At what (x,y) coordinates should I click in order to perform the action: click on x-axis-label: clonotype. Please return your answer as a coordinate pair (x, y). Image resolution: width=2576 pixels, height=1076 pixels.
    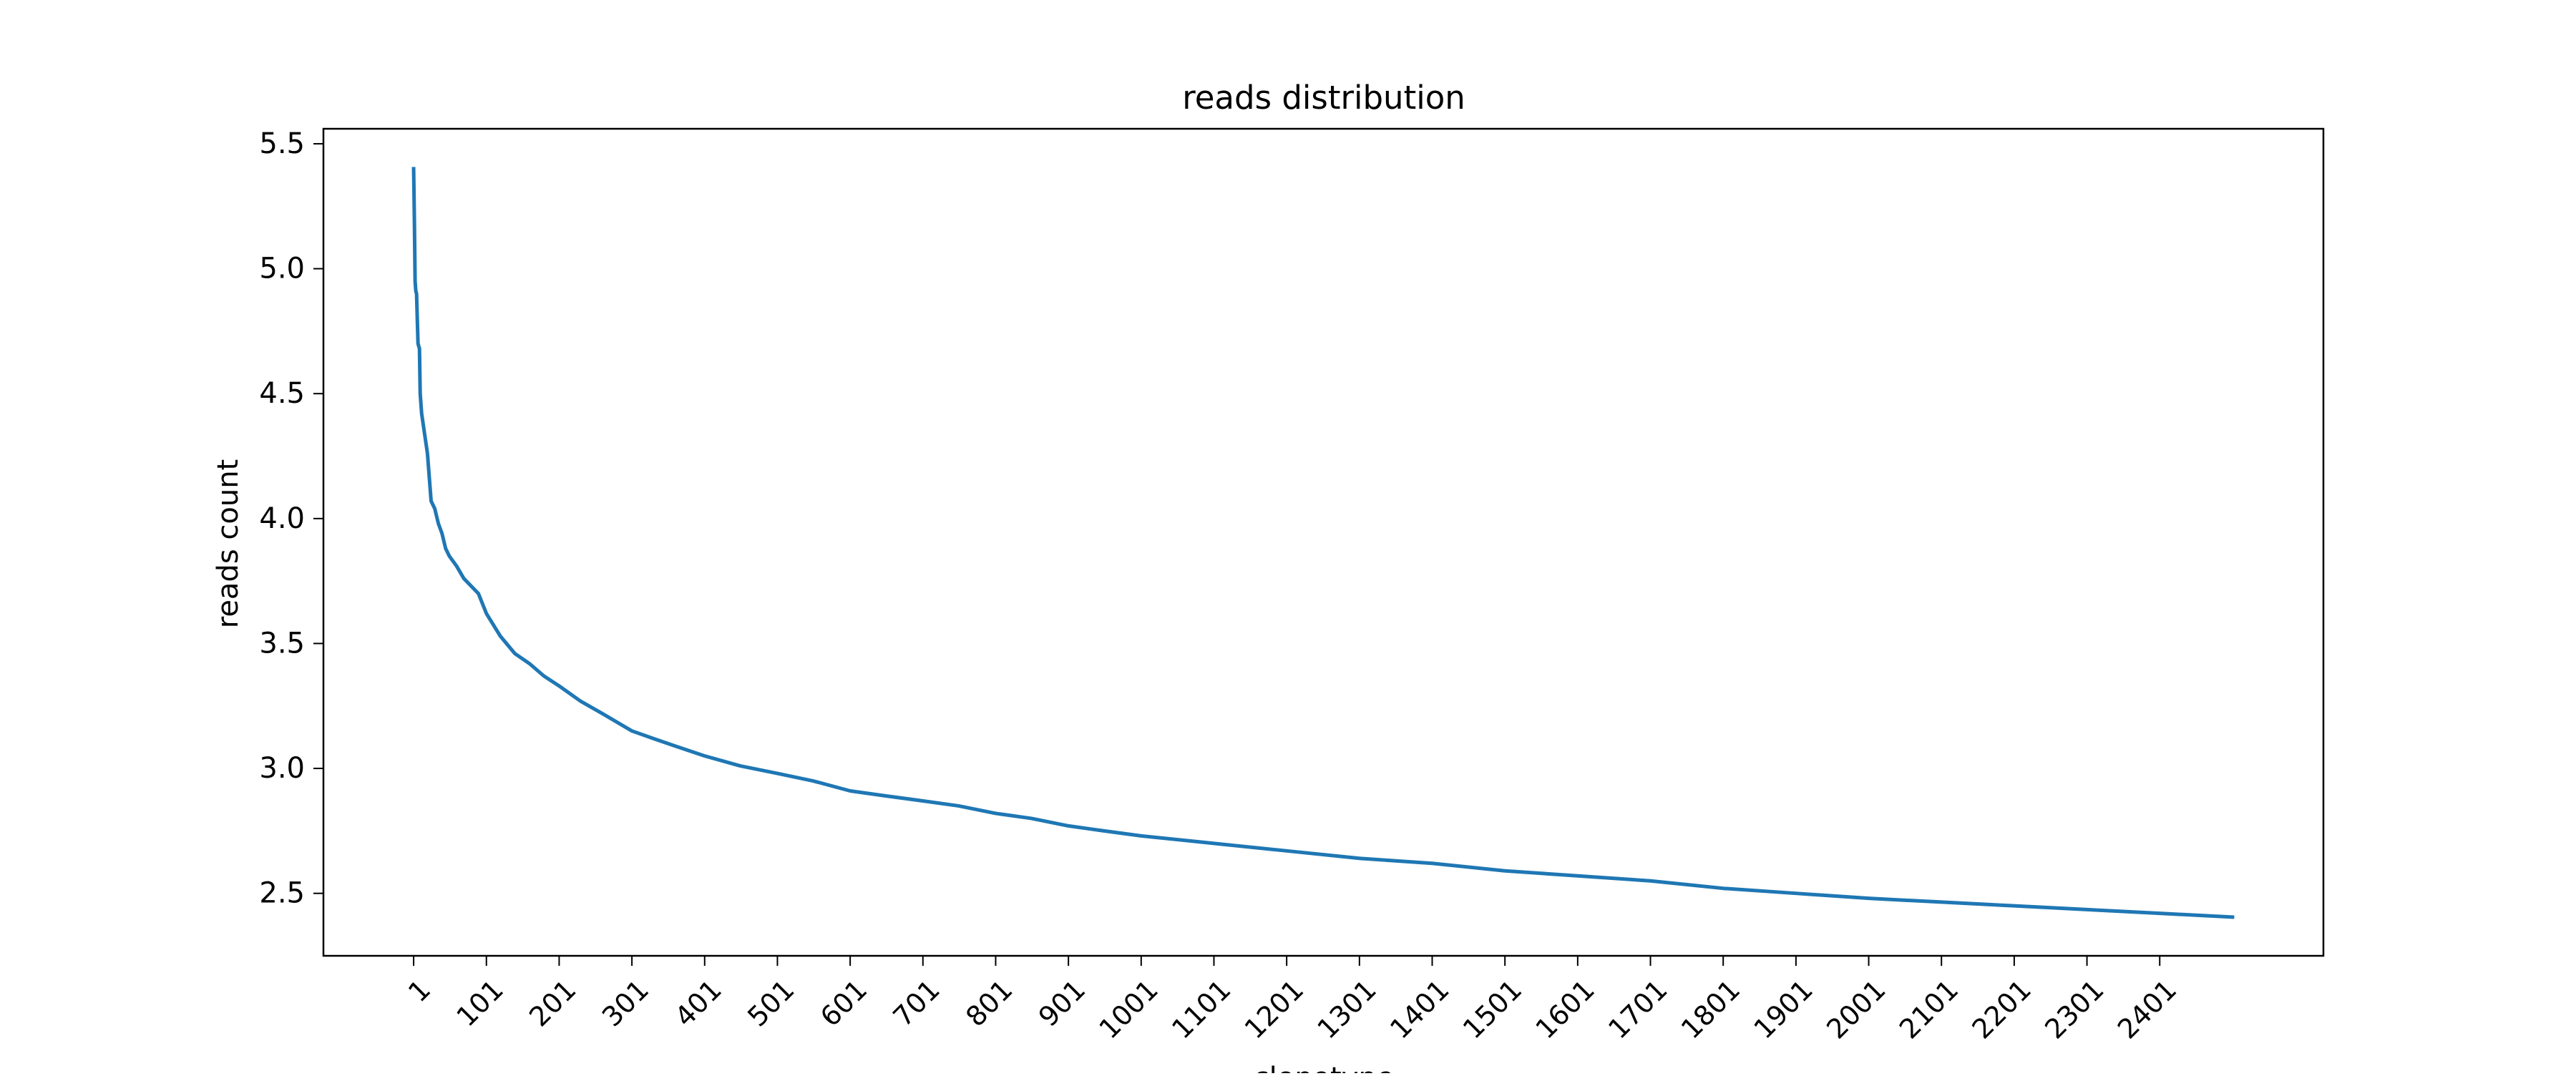
    Looking at the image, I should click on (1324, 1068).